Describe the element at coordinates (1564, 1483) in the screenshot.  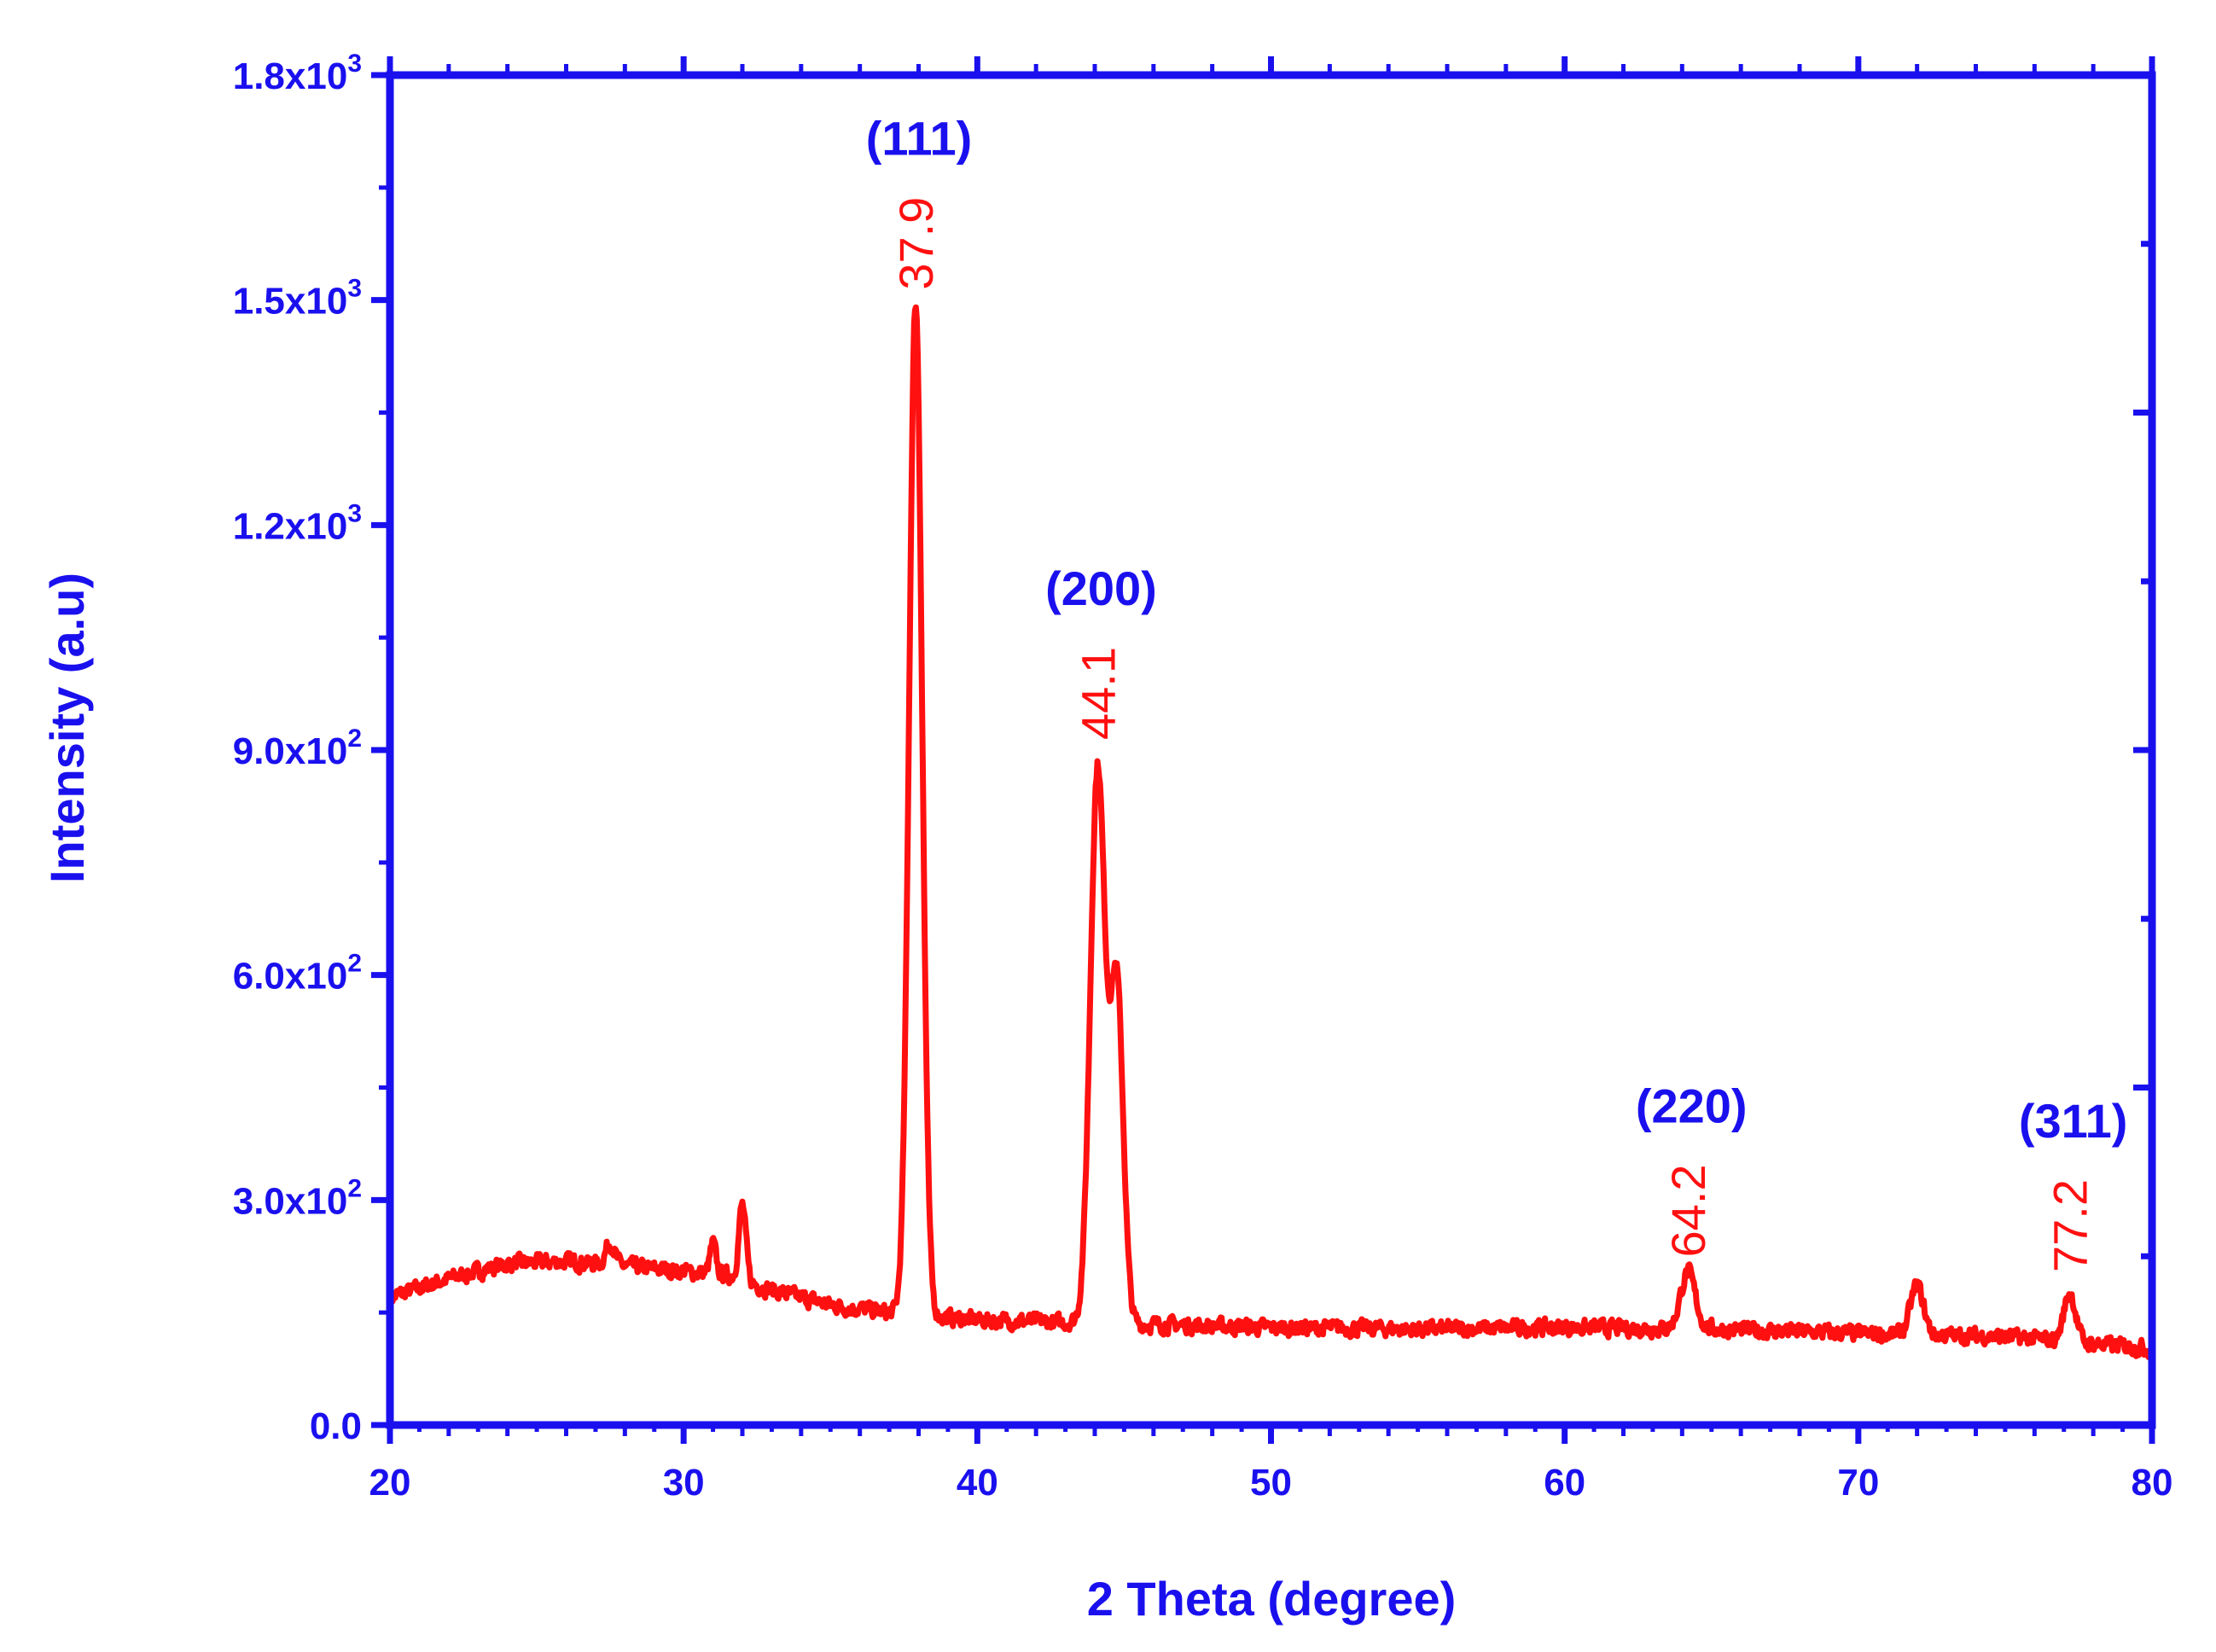
I see `x-tick-label: 60` at that location.